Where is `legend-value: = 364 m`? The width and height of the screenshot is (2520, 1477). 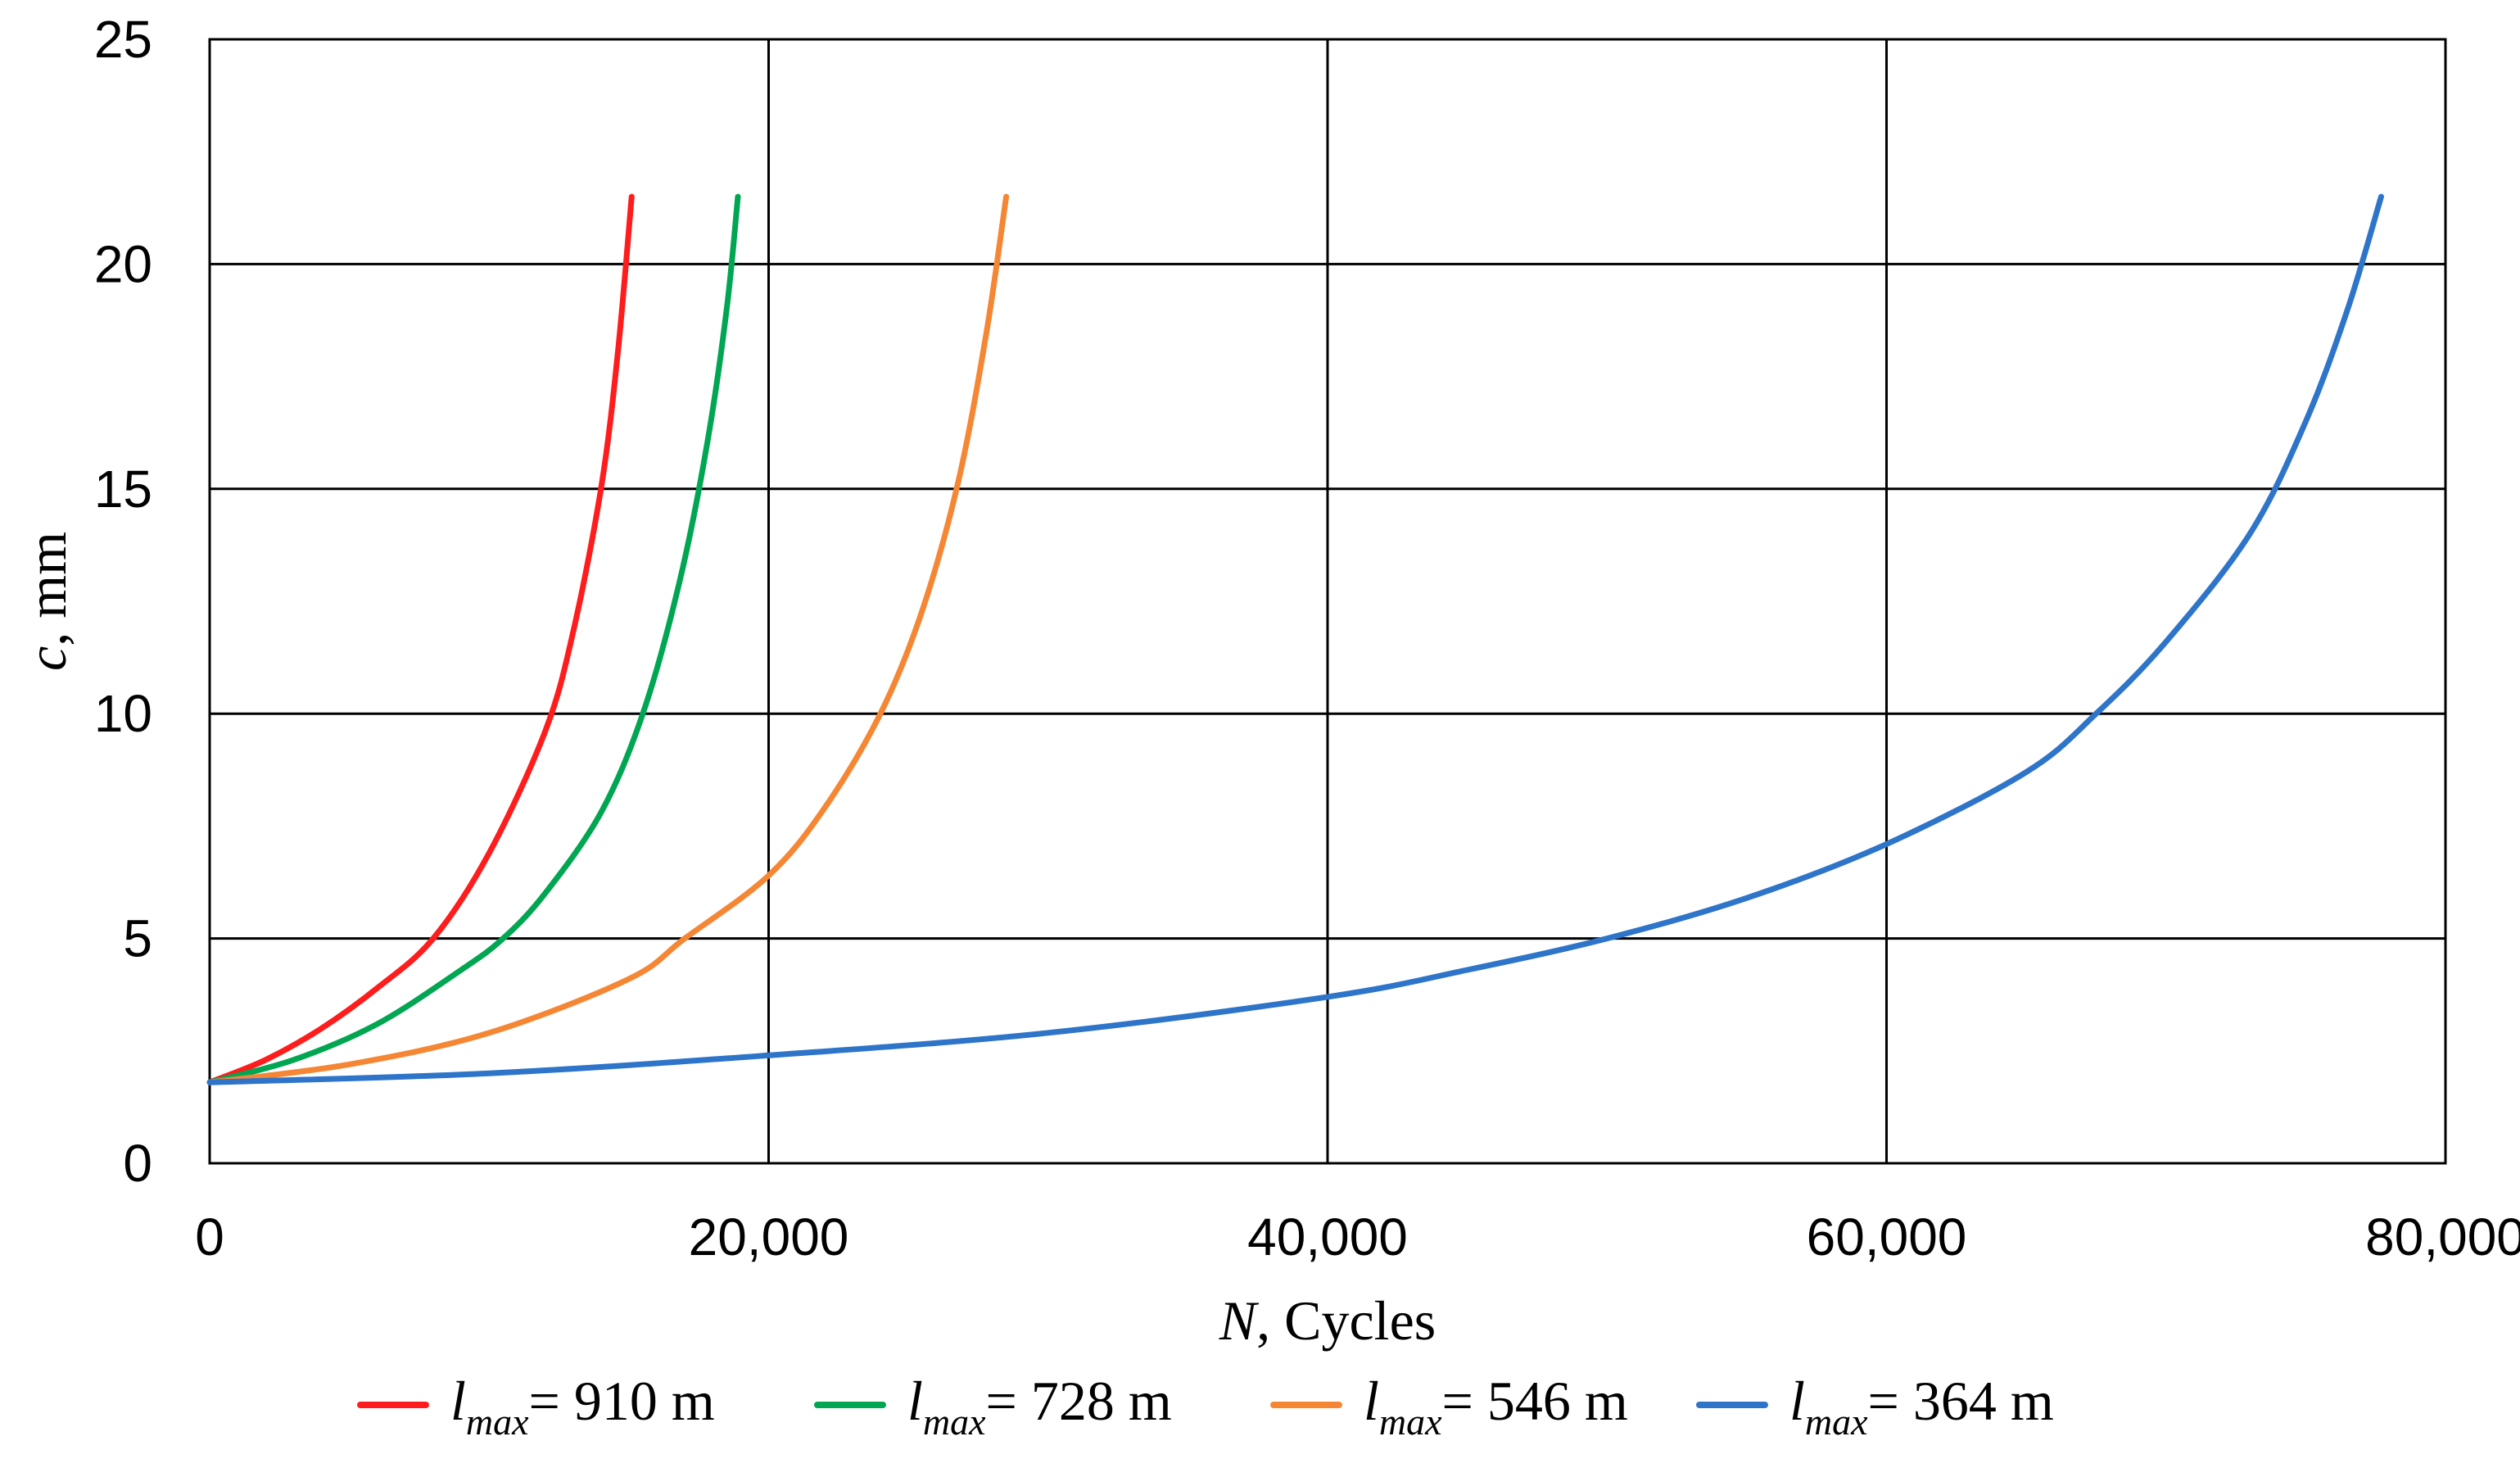 legend-value: = 364 m is located at coordinates (1961, 1401).